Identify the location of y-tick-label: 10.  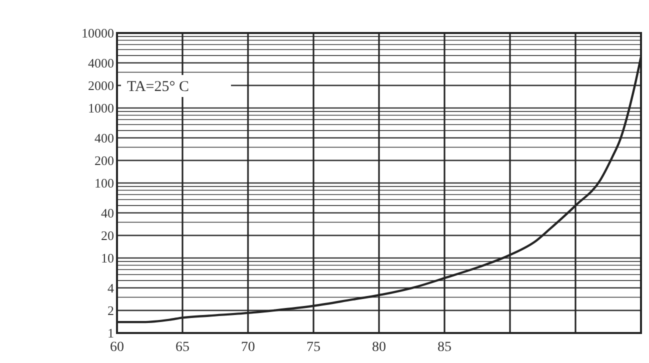
(107, 258).